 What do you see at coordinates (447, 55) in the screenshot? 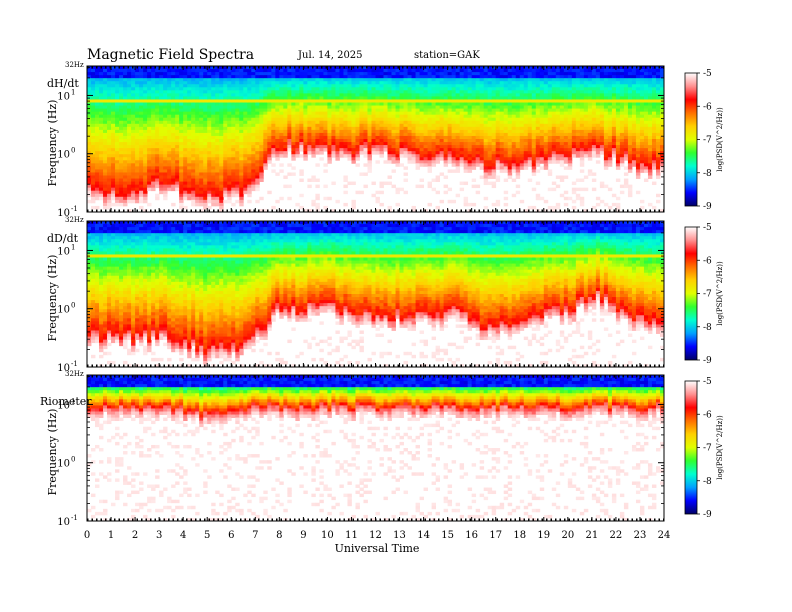
I see `chart-station: station=GAK` at bounding box center [447, 55].